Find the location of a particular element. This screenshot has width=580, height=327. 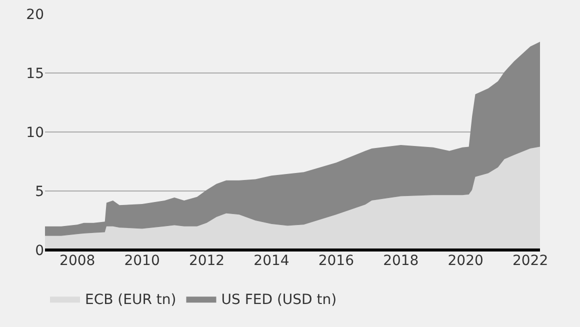

legend-label: ECB (EUR tn) is located at coordinates (130, 300).